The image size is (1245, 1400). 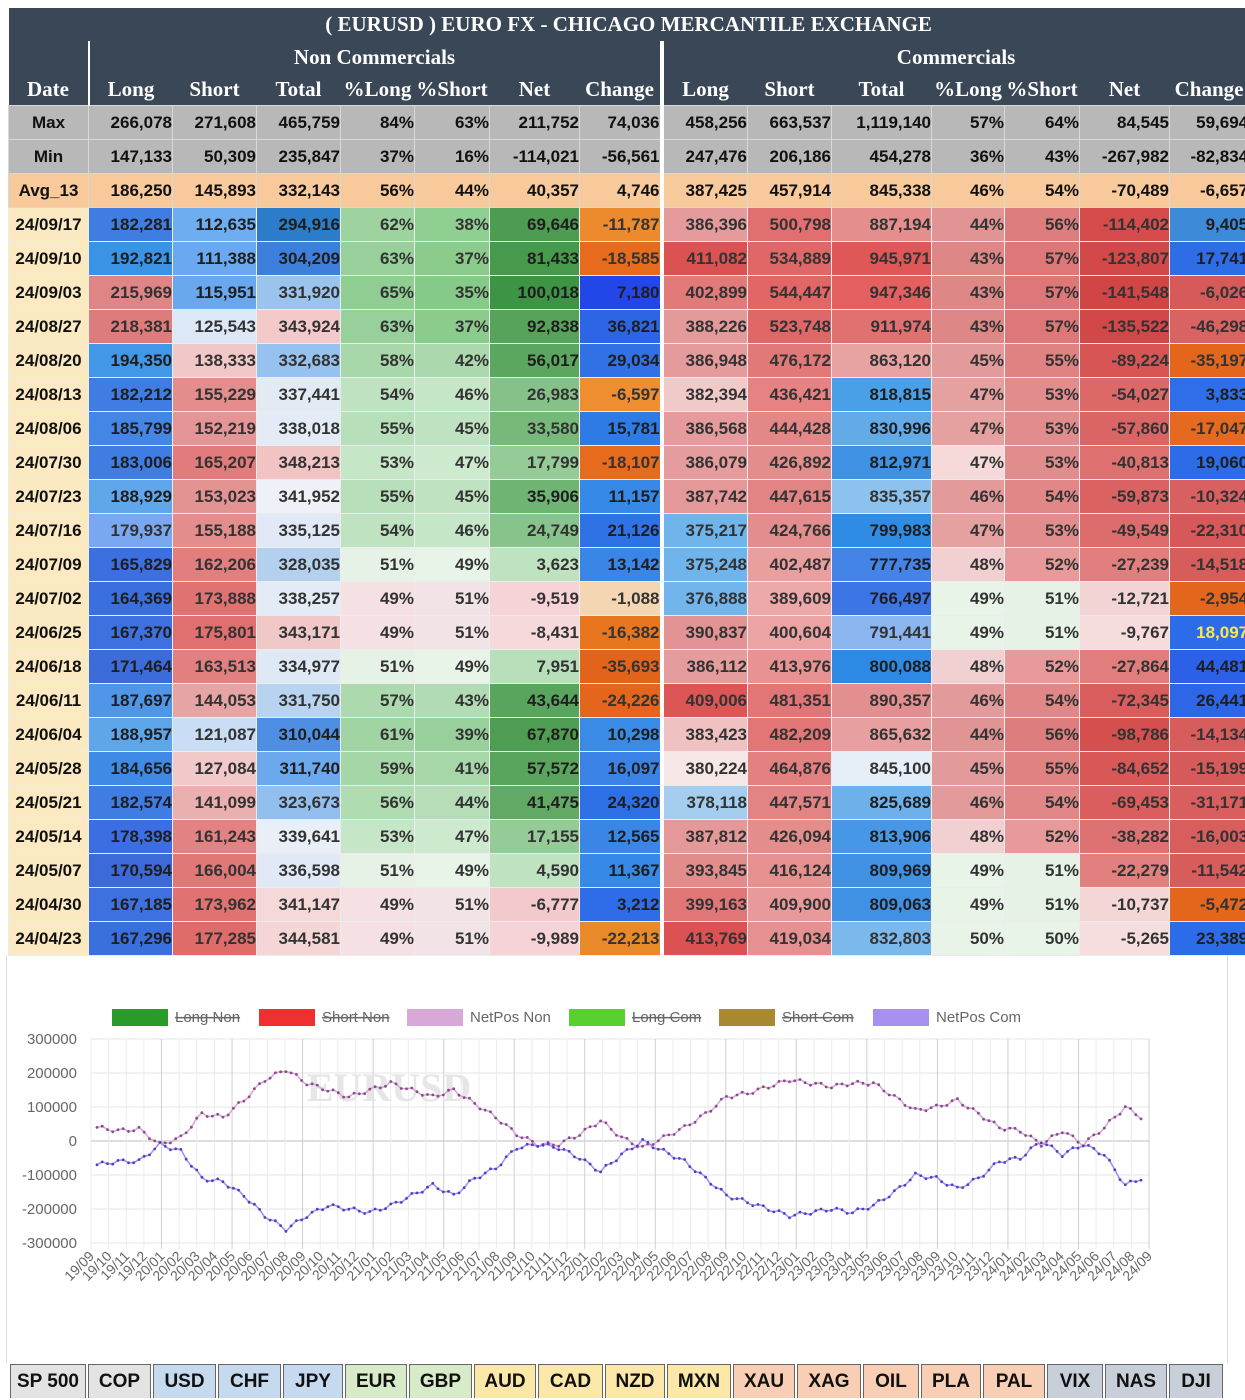 I want to click on table-cell: 331,750, so click(x=298, y=700).